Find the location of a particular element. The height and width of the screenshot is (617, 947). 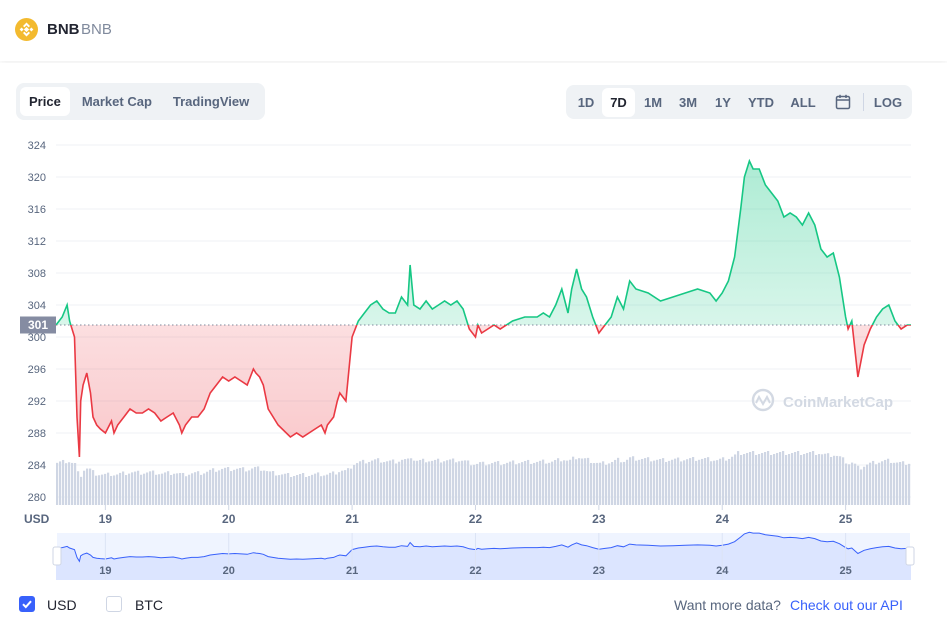

y-tick-label: 292 is located at coordinates (37, 402).